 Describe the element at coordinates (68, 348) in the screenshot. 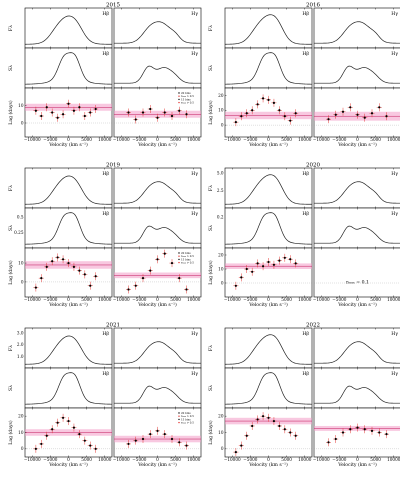

I see `axes-flux-hbeta` at that location.